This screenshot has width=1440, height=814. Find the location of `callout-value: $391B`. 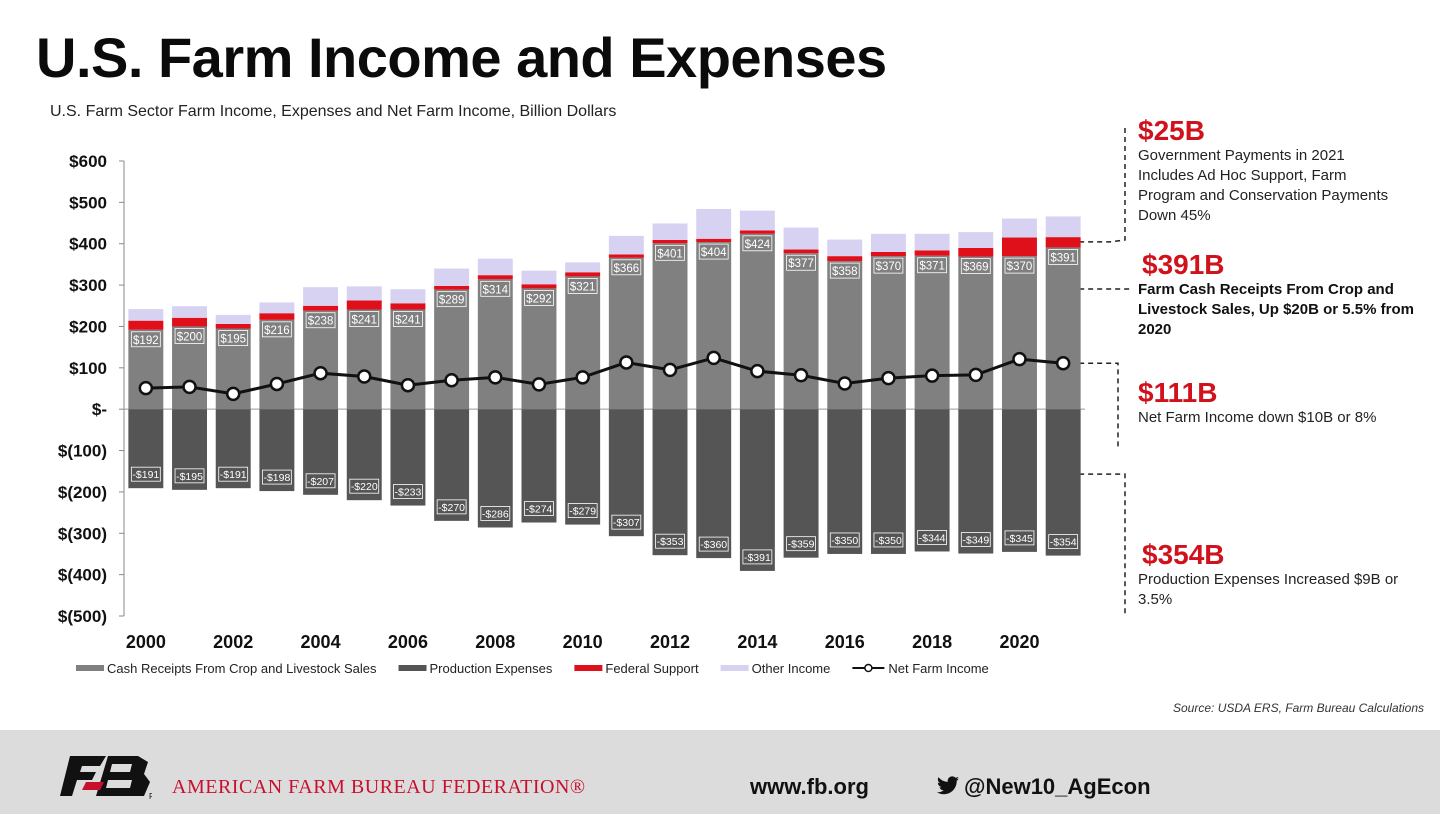

callout-value: $391B is located at coordinates (1183, 264).